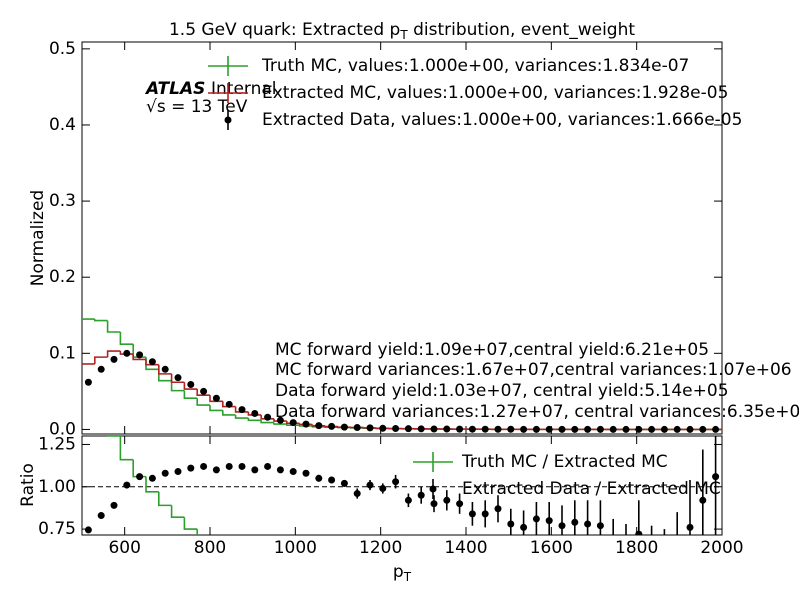 Image resolution: width=799 pixels, height=599 pixels. What do you see at coordinates (62, 353) in the screenshot?
I see `y-tick-label: 0.1` at bounding box center [62, 353].